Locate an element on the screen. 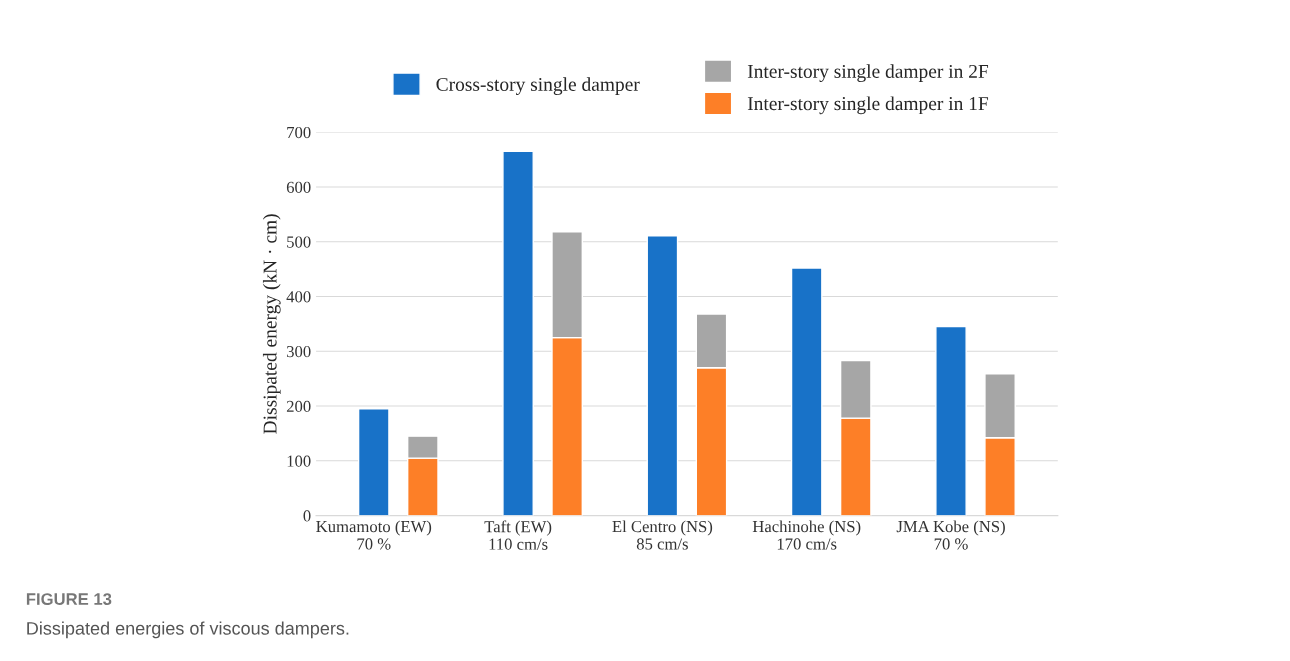  y-tick-label: 500 is located at coordinates (299, 242).